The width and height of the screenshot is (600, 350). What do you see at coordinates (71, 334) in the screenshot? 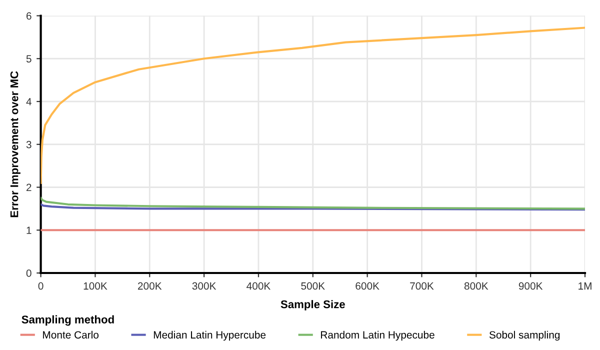
I see `legend-label: Monte Carlo` at bounding box center [71, 334].